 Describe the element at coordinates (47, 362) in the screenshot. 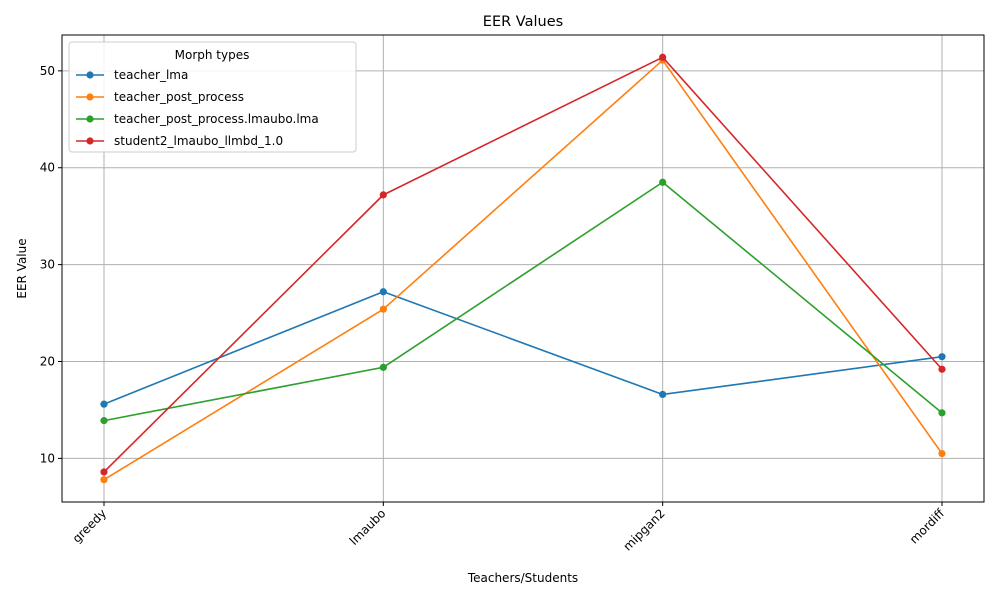

I see `y-tick-label: 20` at that location.